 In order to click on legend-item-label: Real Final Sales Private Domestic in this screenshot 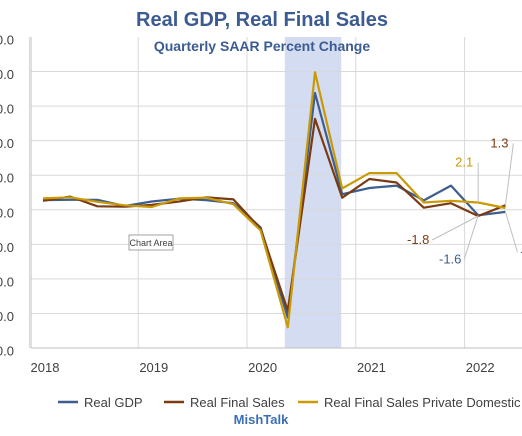, I will do `click(422, 402)`.